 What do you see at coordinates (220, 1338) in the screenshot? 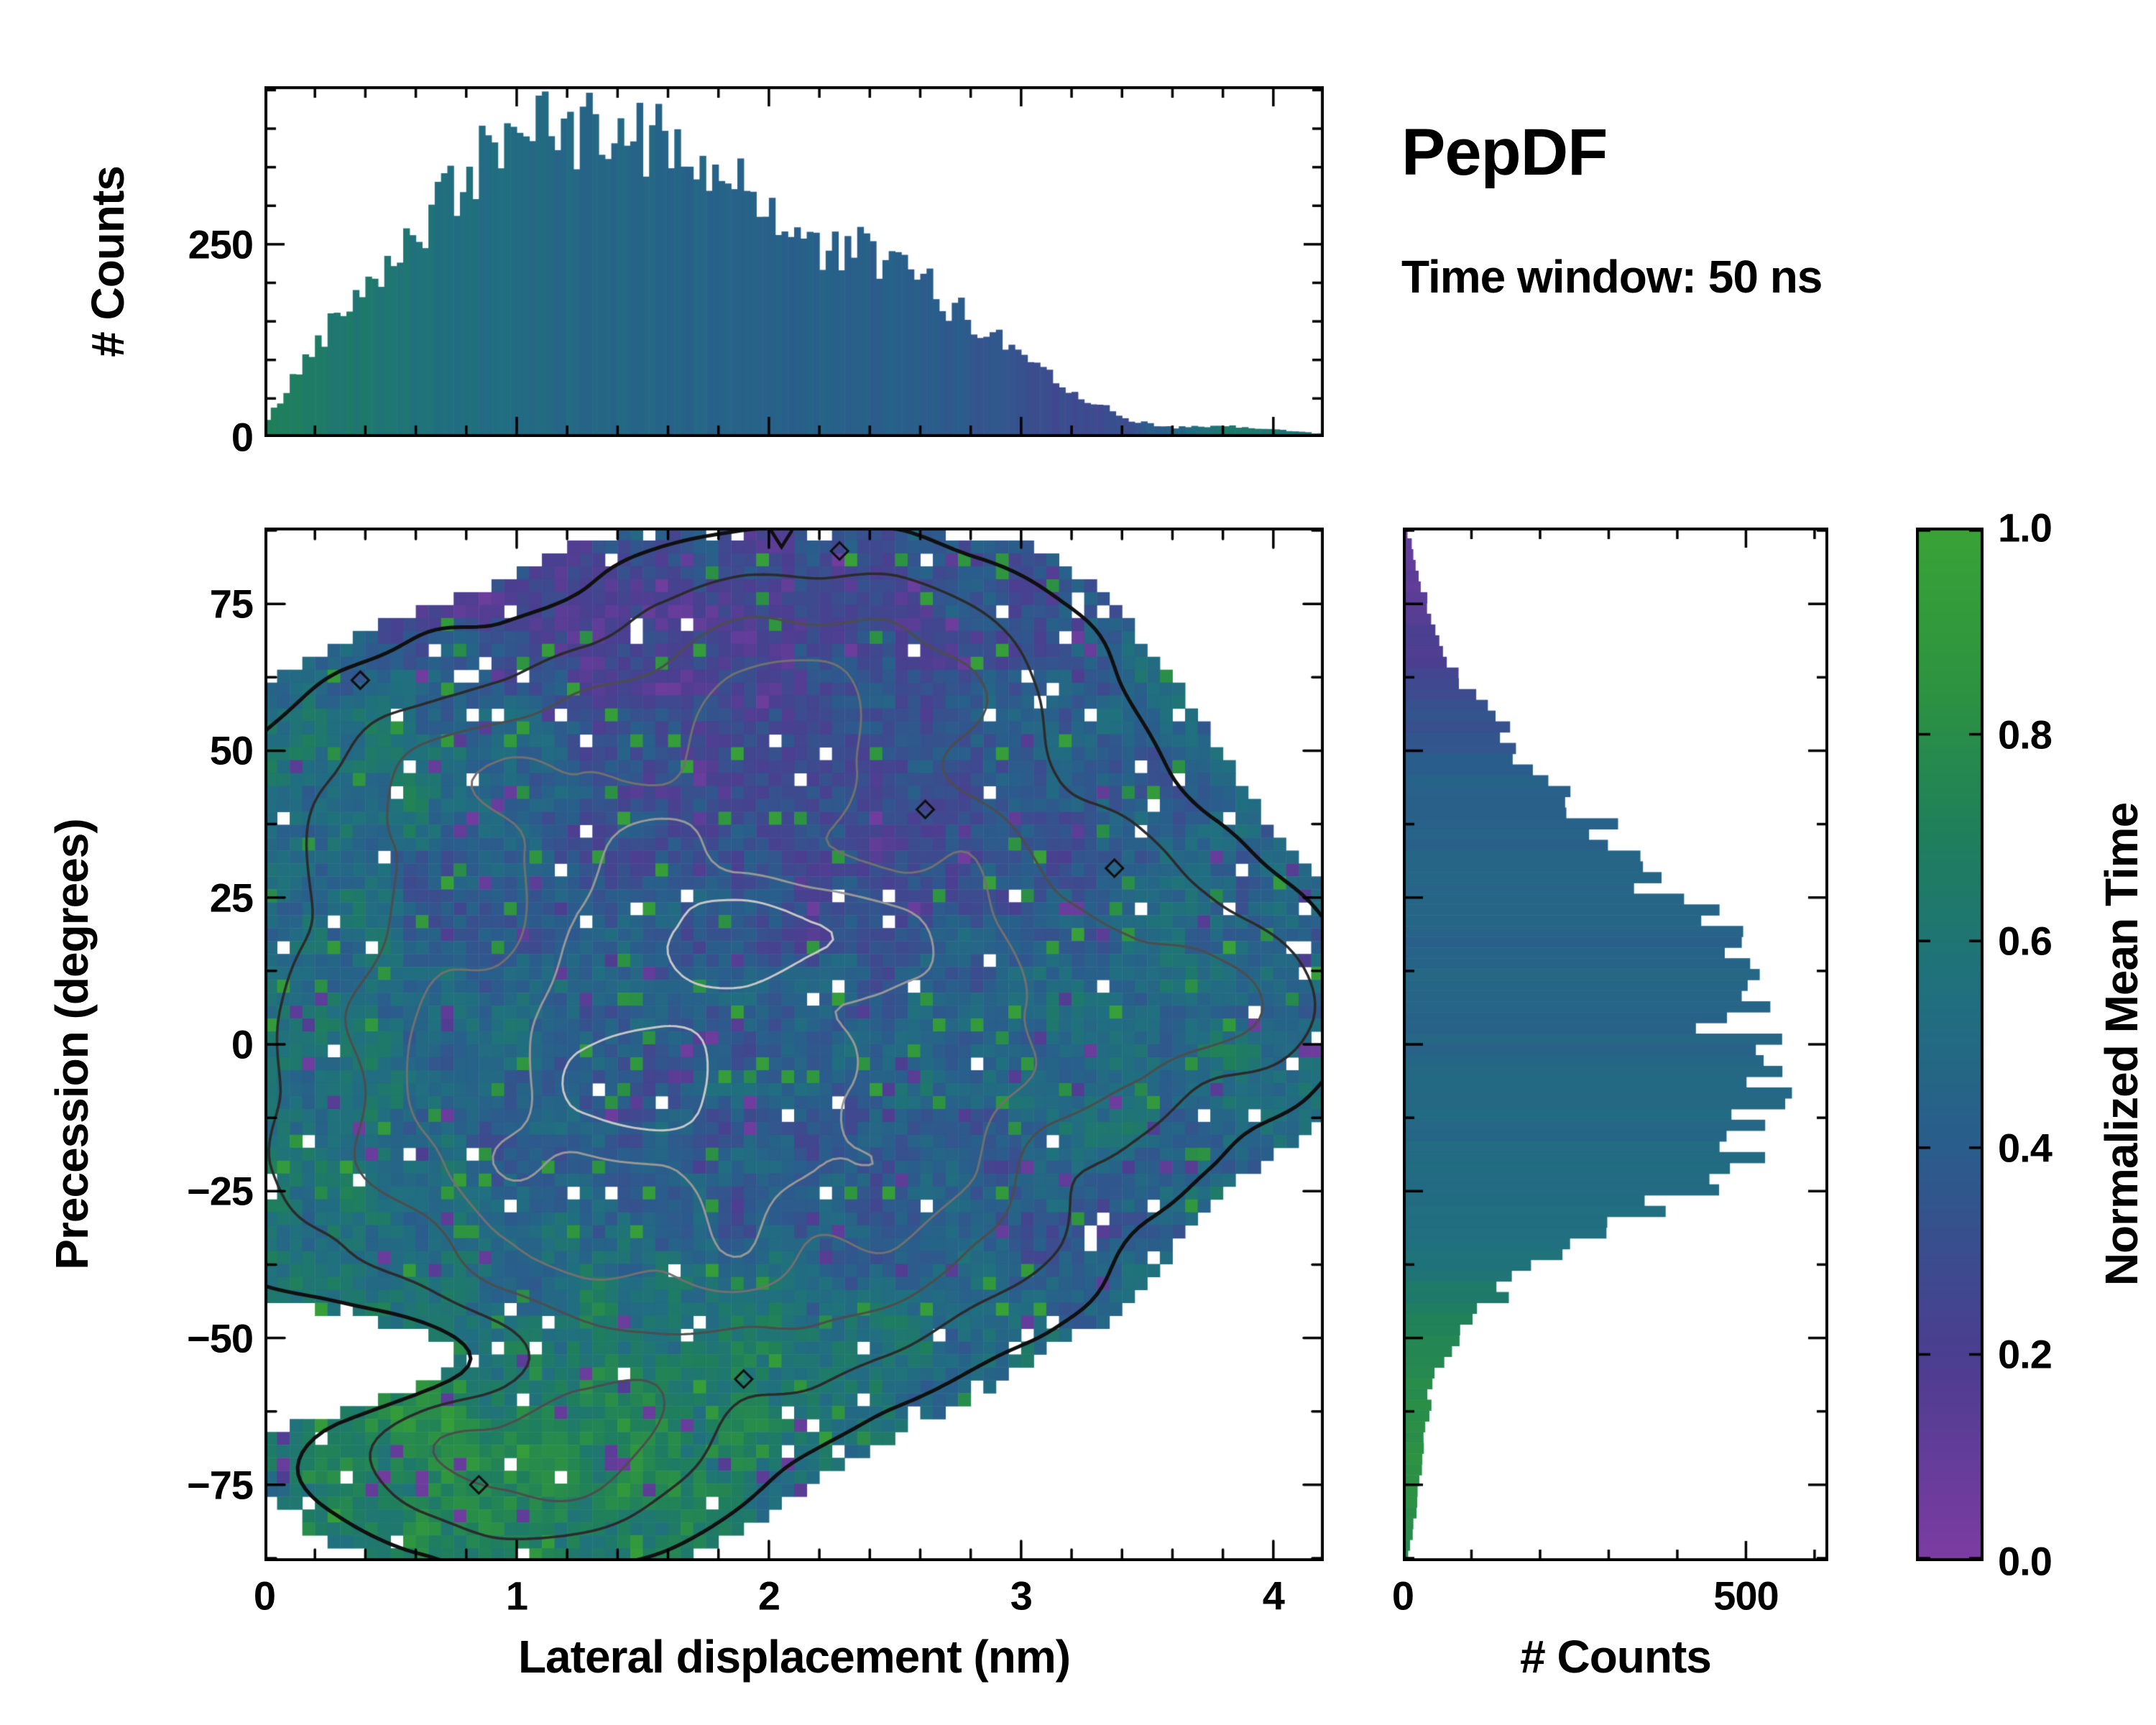
I see `main-y-tick-label: −50` at bounding box center [220, 1338].